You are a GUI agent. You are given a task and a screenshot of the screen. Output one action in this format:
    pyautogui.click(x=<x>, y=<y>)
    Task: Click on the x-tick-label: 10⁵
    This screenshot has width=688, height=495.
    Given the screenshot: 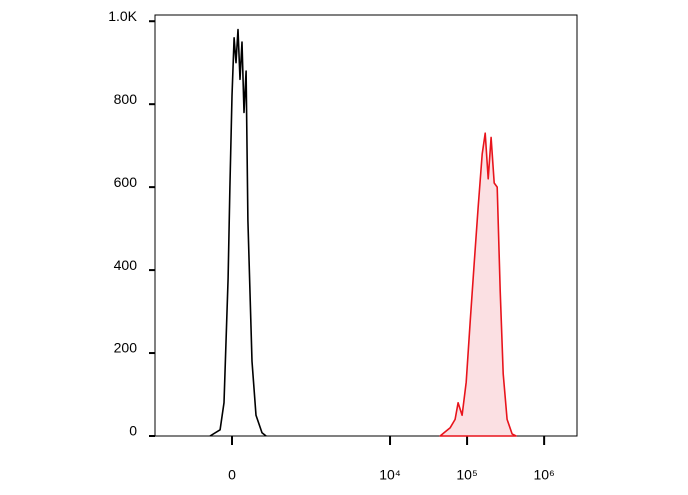 What is the action you would take?
    pyautogui.click(x=466, y=475)
    